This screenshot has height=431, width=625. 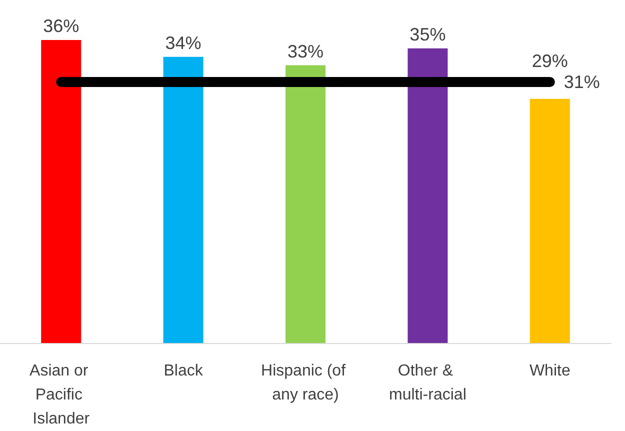 What do you see at coordinates (549, 371) in the screenshot?
I see `x-tick-label: White` at bounding box center [549, 371].